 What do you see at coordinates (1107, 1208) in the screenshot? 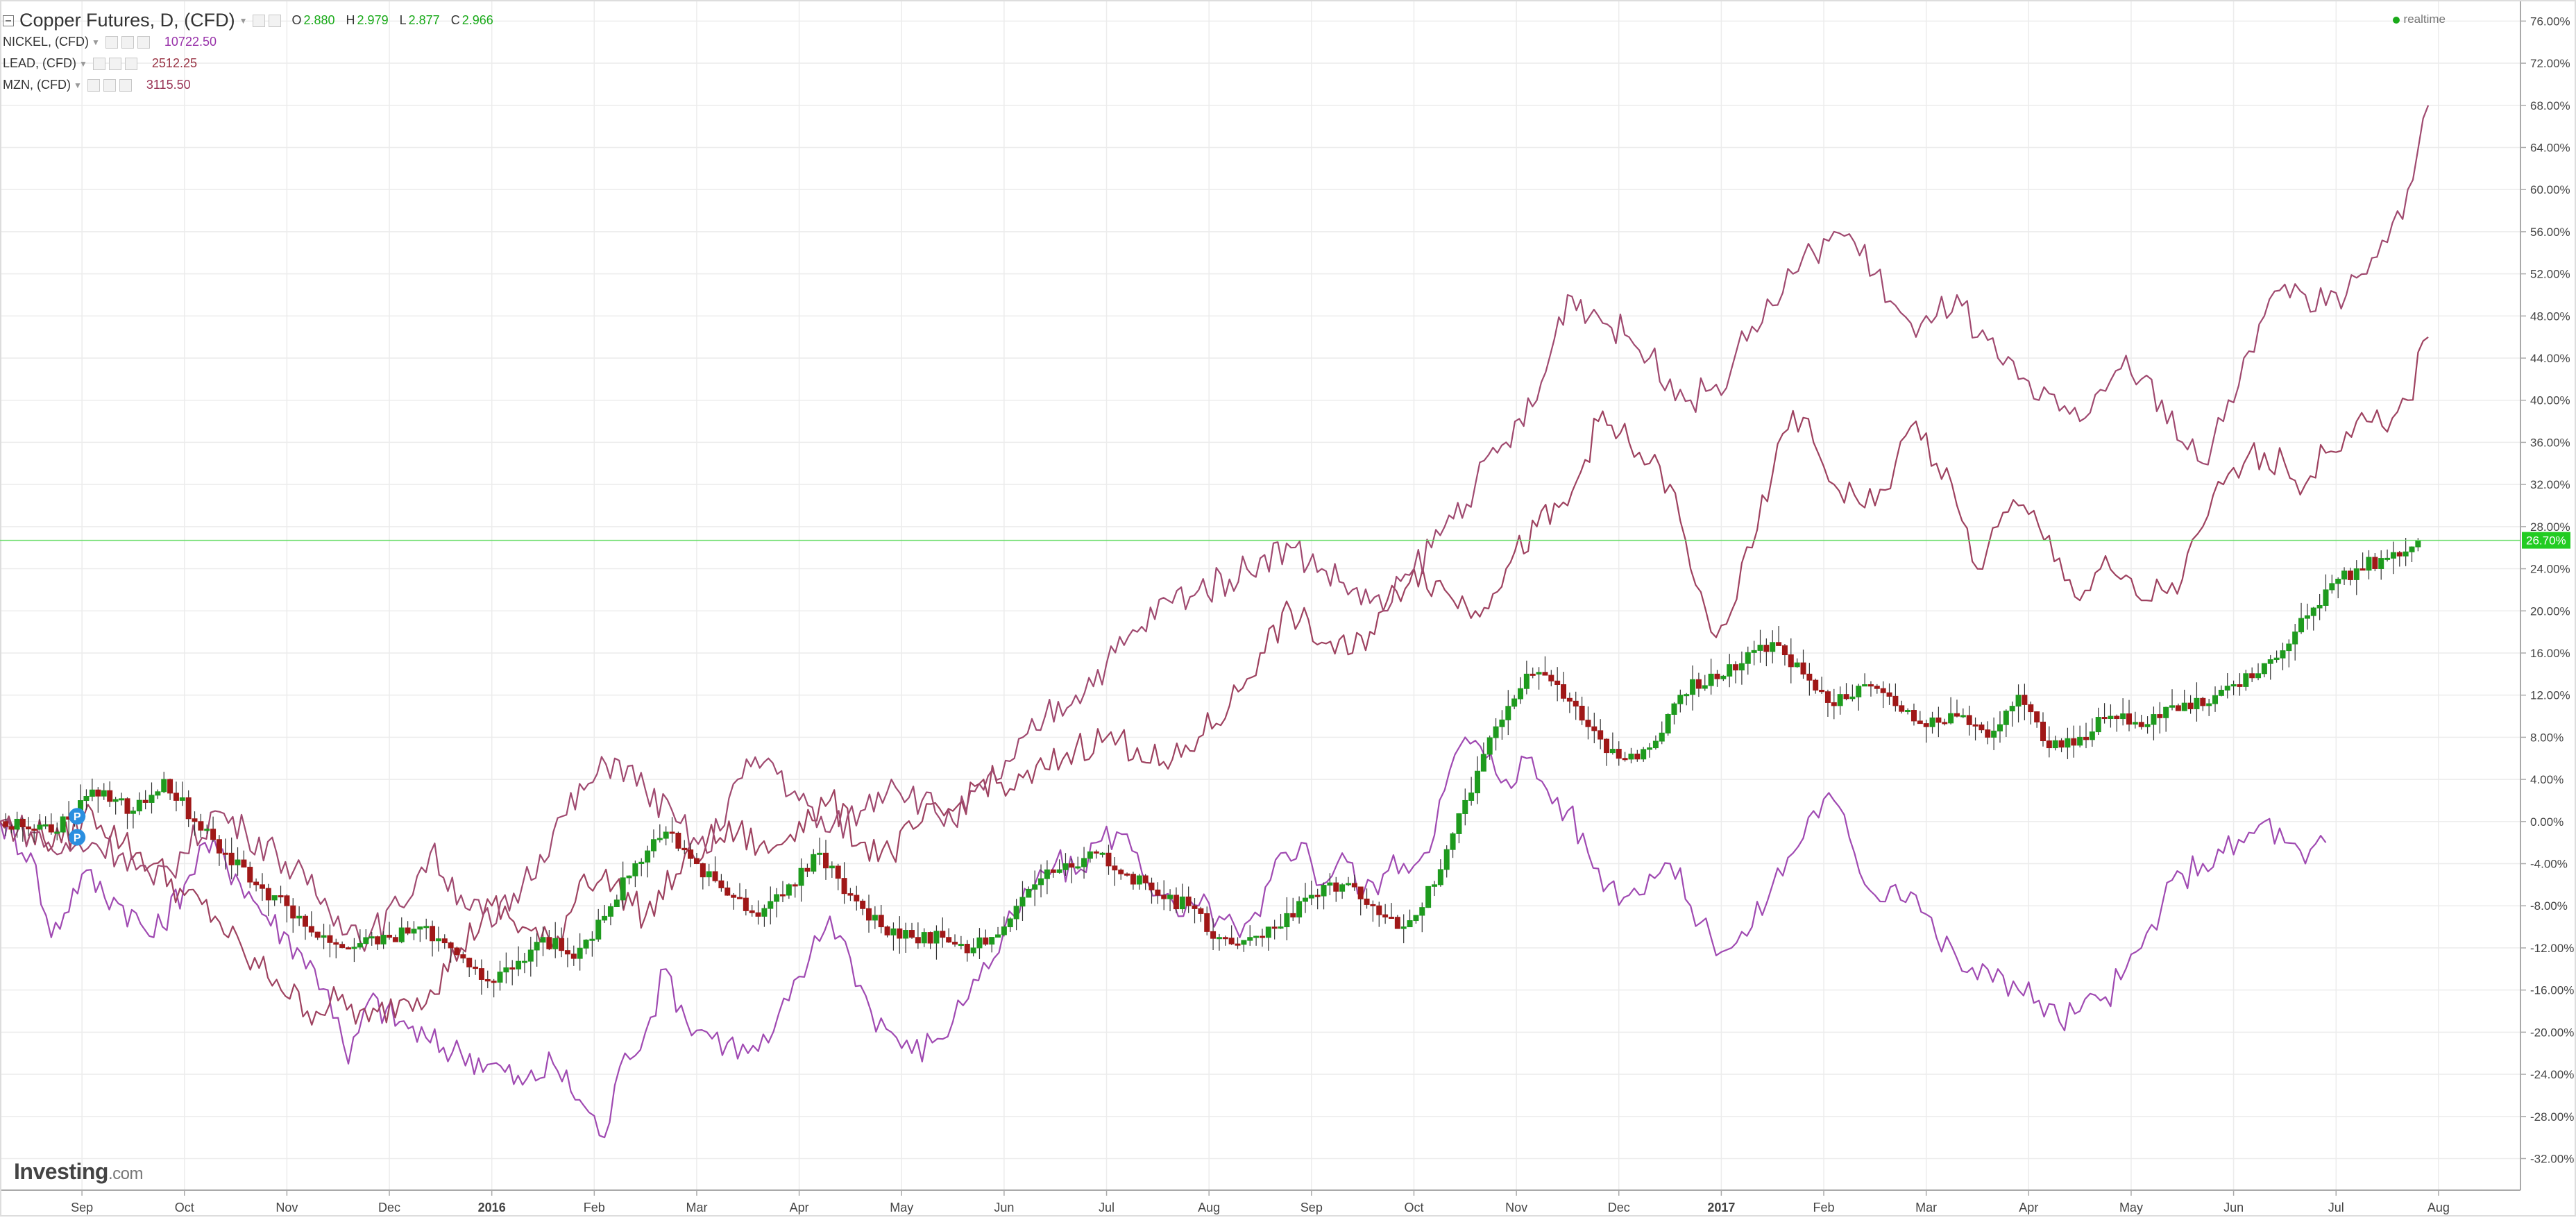
I see `x-tick-label: Jul` at bounding box center [1107, 1208].